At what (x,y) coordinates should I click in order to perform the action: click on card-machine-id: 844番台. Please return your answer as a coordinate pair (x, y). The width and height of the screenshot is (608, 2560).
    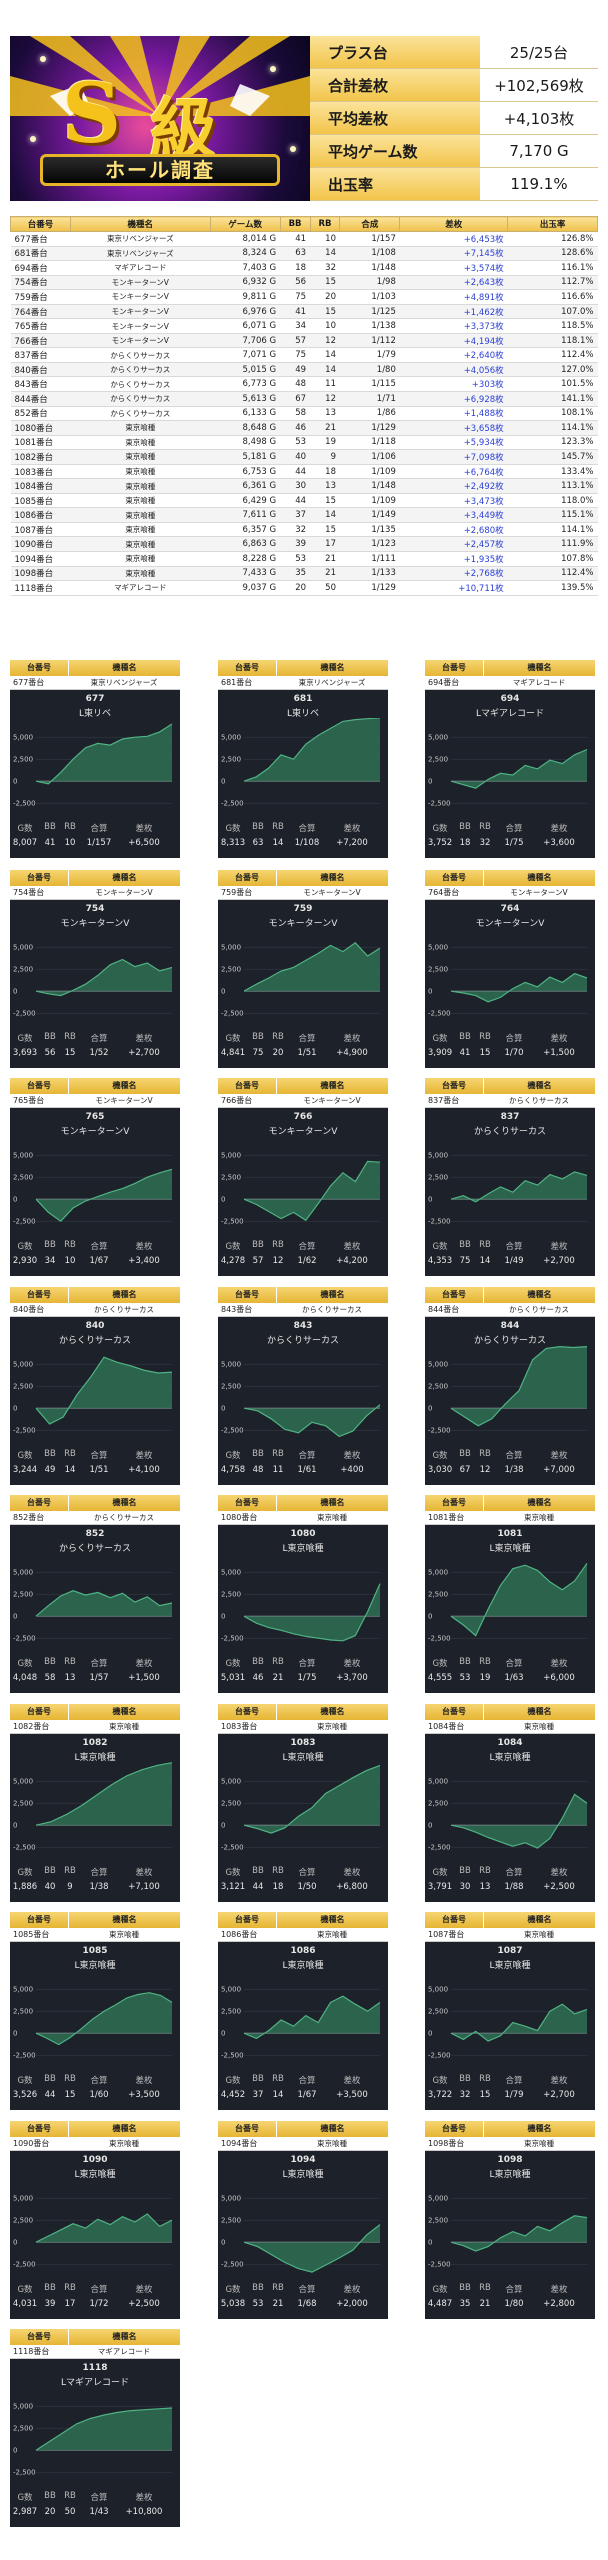
    Looking at the image, I should click on (444, 1309).